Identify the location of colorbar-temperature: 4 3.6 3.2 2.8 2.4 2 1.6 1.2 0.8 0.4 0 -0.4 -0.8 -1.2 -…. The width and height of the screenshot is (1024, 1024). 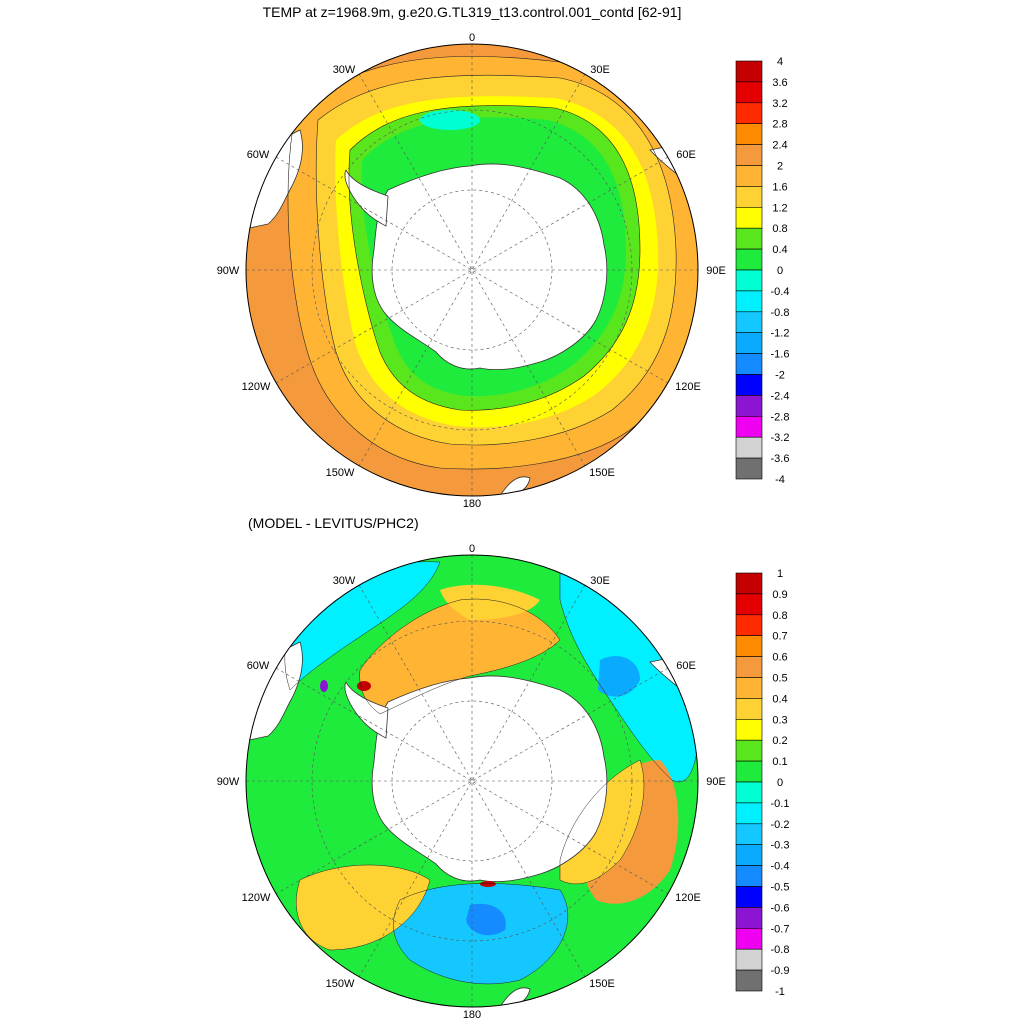
(762, 271).